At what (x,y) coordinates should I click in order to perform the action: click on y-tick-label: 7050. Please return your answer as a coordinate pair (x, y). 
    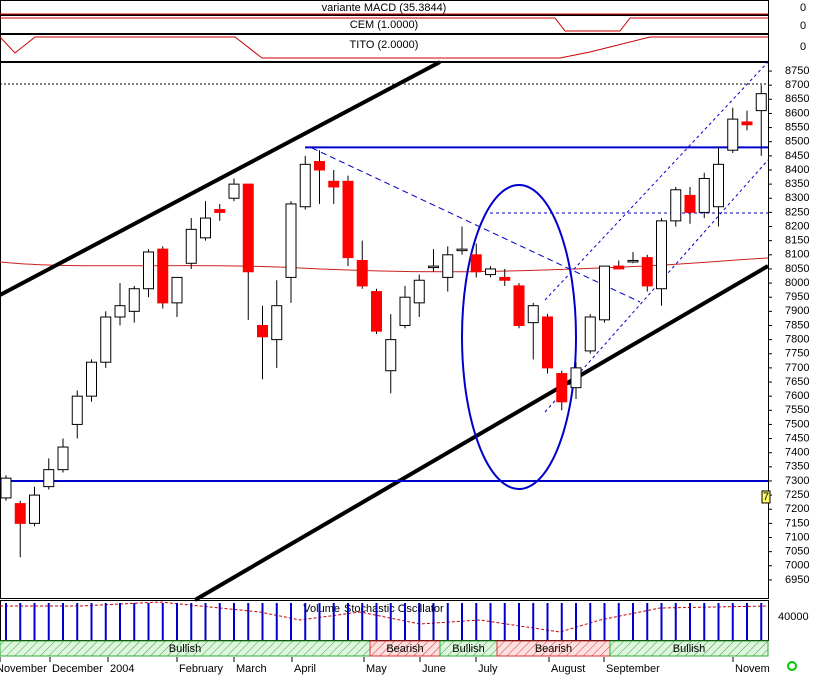
    Looking at the image, I should click on (797, 552).